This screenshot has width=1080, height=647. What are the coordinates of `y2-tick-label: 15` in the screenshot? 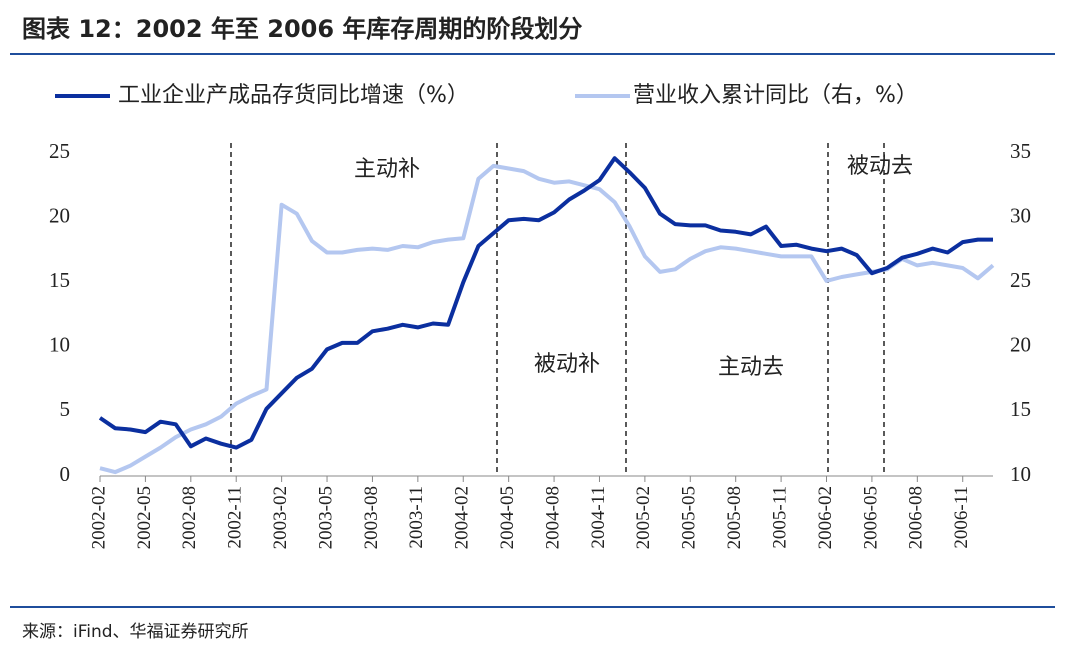 It's located at (1020, 409).